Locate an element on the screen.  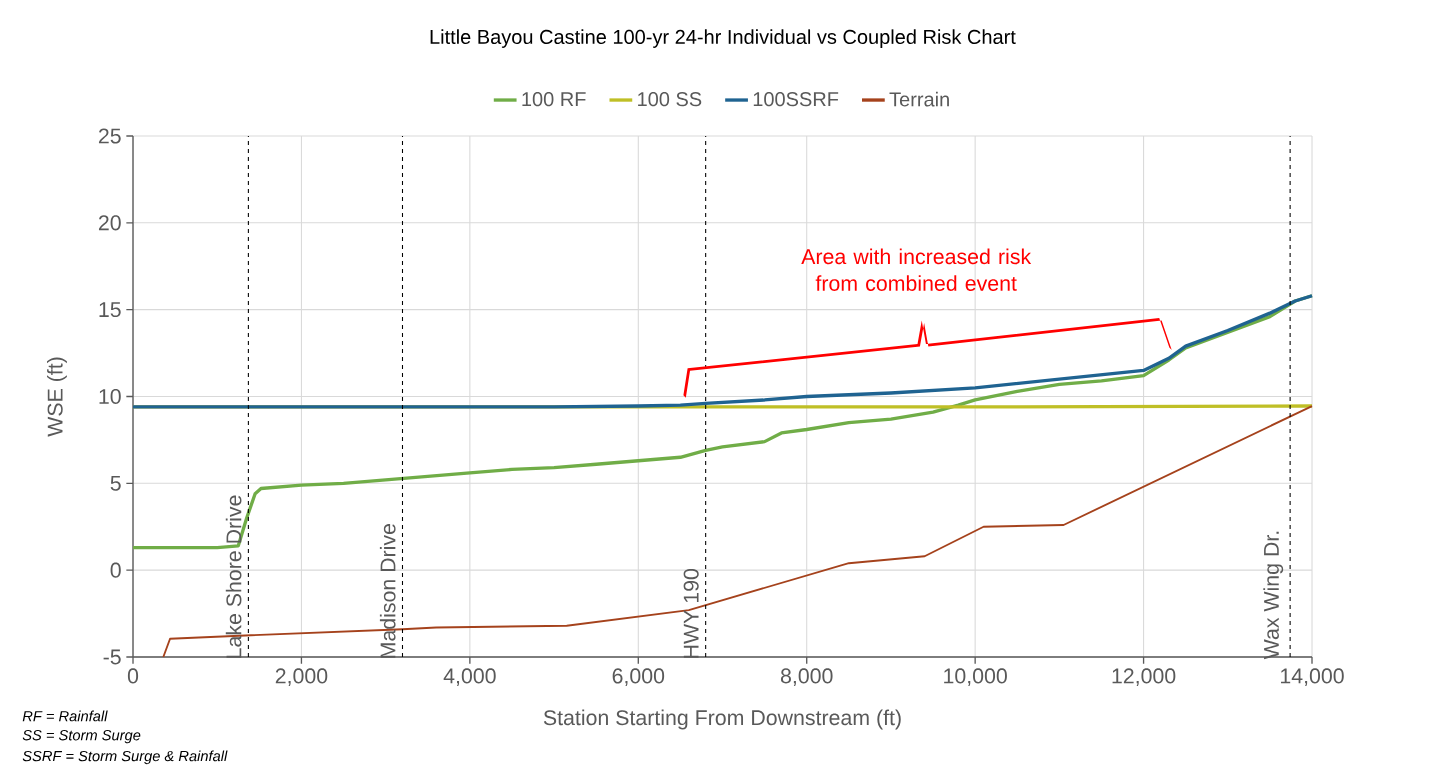
x-axis-title: Station Starting From Downstream (ft) is located at coordinates (722, 719).